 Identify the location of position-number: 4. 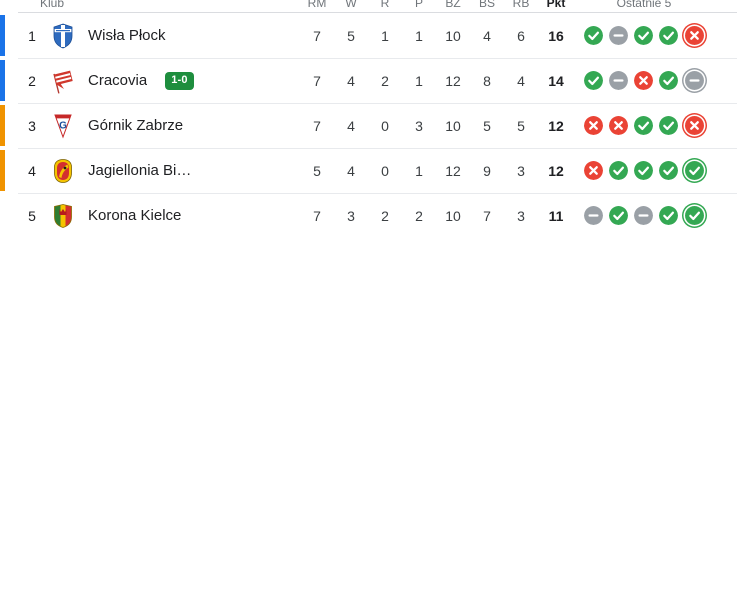
(32, 170).